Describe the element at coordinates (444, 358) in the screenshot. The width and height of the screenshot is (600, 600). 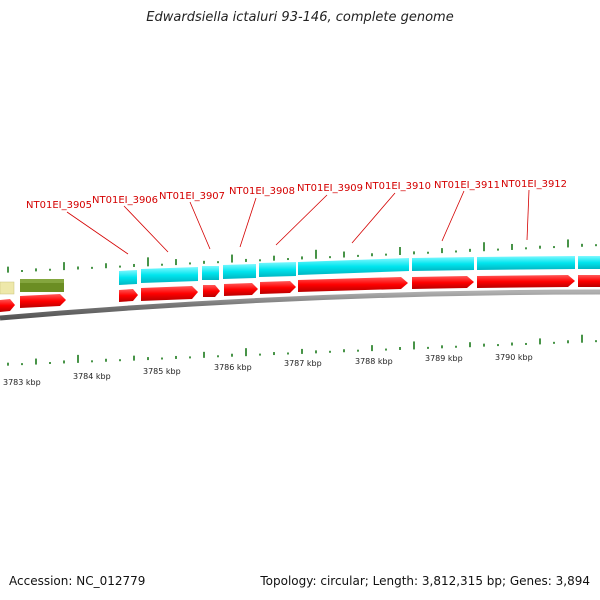
I see `kbp-label: 3789 kbp` at that location.